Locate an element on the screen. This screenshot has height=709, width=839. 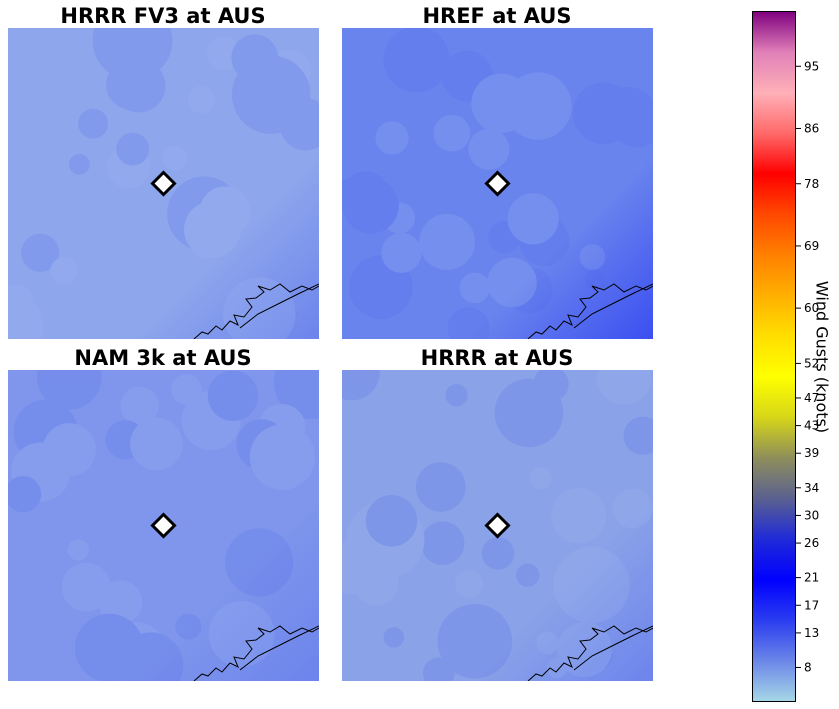
colorbar-tick-label: 52 is located at coordinates (811, 363).